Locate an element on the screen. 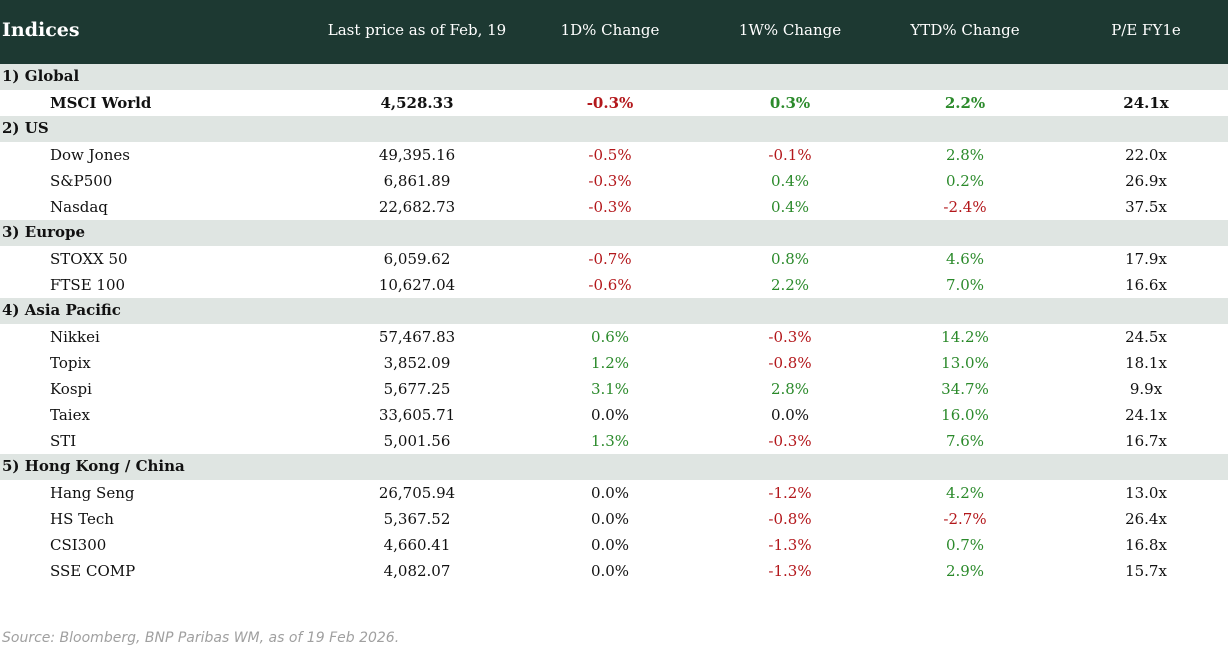 The image size is (1228, 655). table-cell: 1.3% is located at coordinates (610, 441).